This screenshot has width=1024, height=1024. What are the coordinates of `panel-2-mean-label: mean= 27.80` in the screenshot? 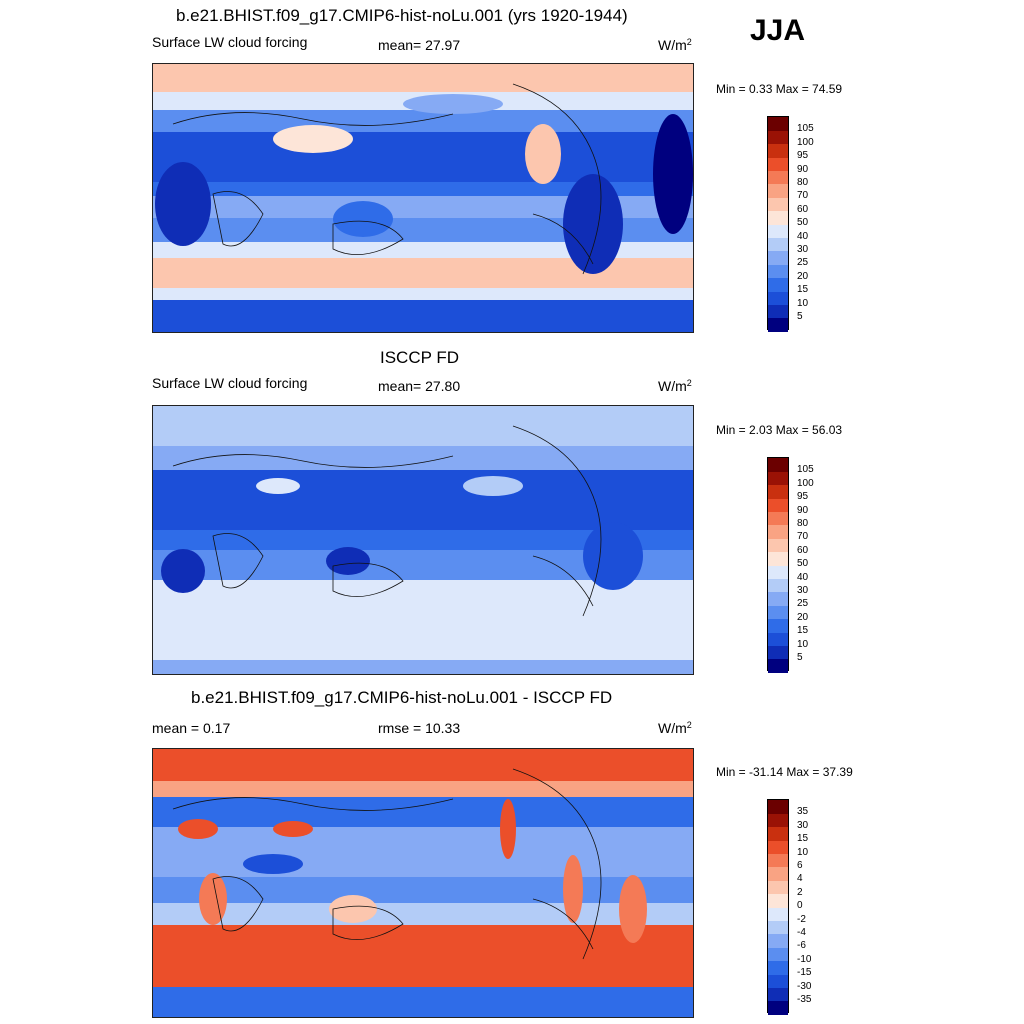 It's located at (419, 386).